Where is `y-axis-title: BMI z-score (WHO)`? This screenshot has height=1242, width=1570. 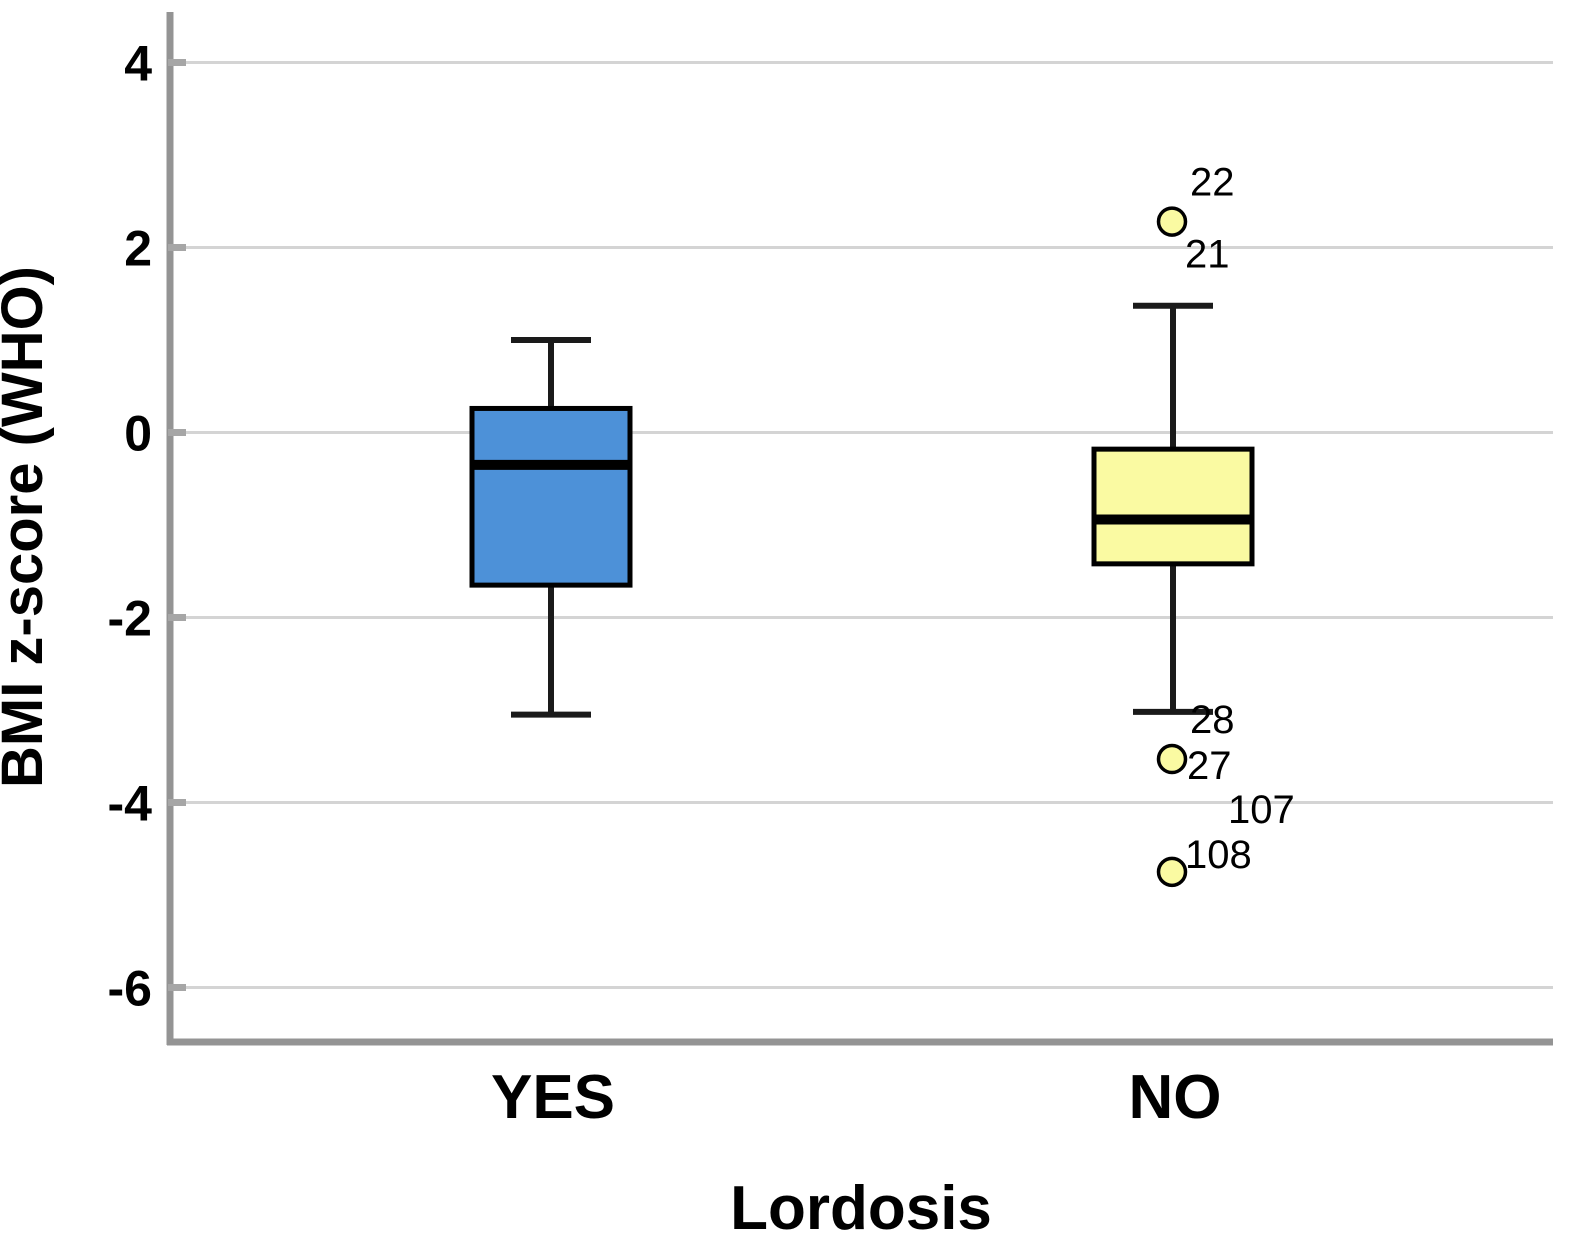 y-axis-title: BMI z-score (WHO) is located at coordinates (27, 527).